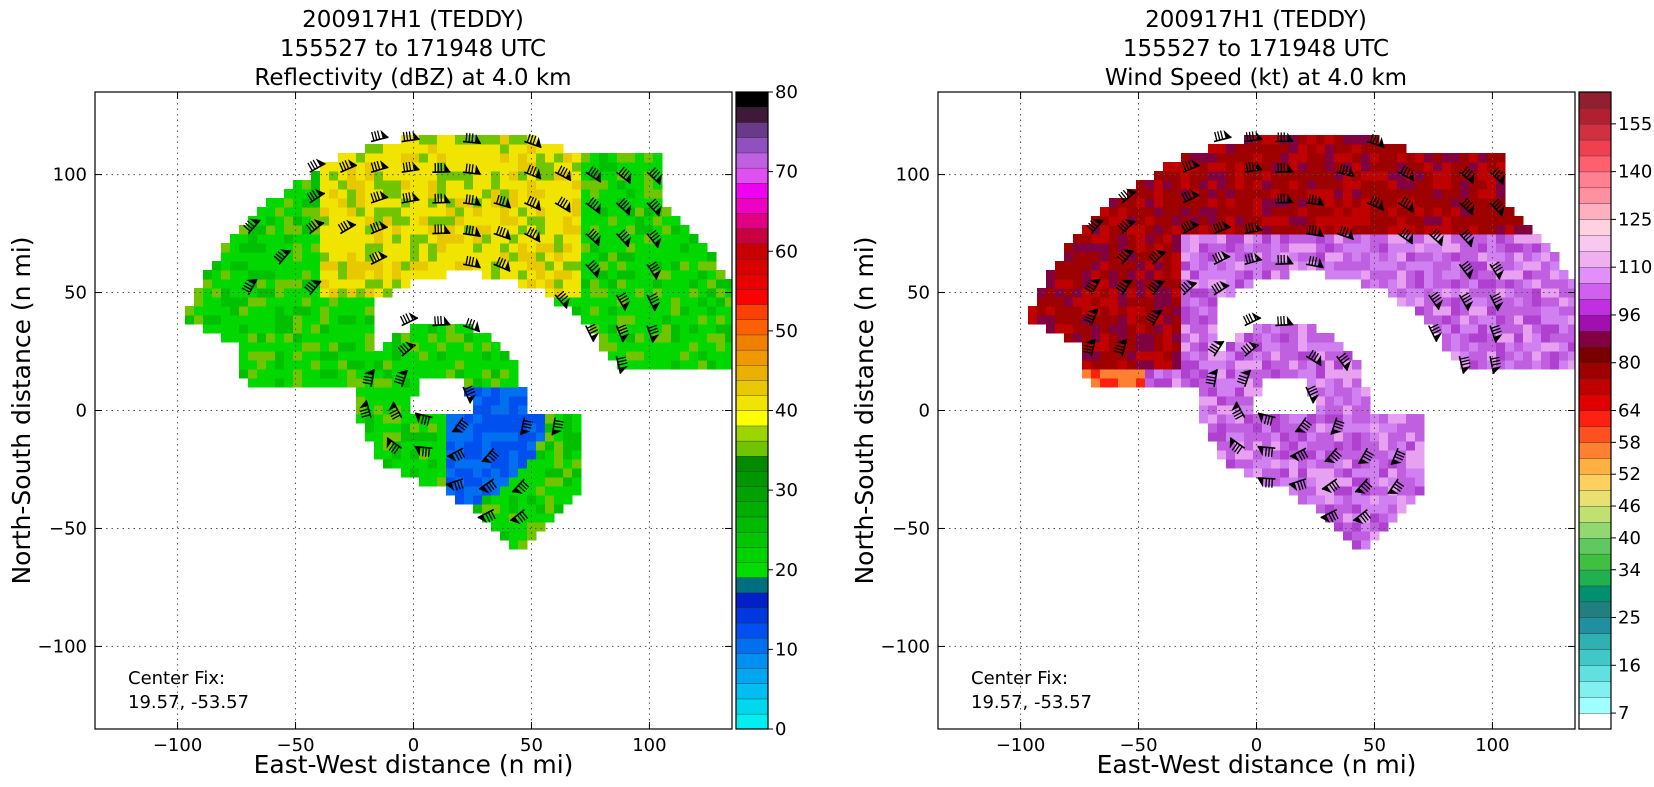  Describe the element at coordinates (75, 293) in the screenshot. I see `y-tick-label: 50` at that location.